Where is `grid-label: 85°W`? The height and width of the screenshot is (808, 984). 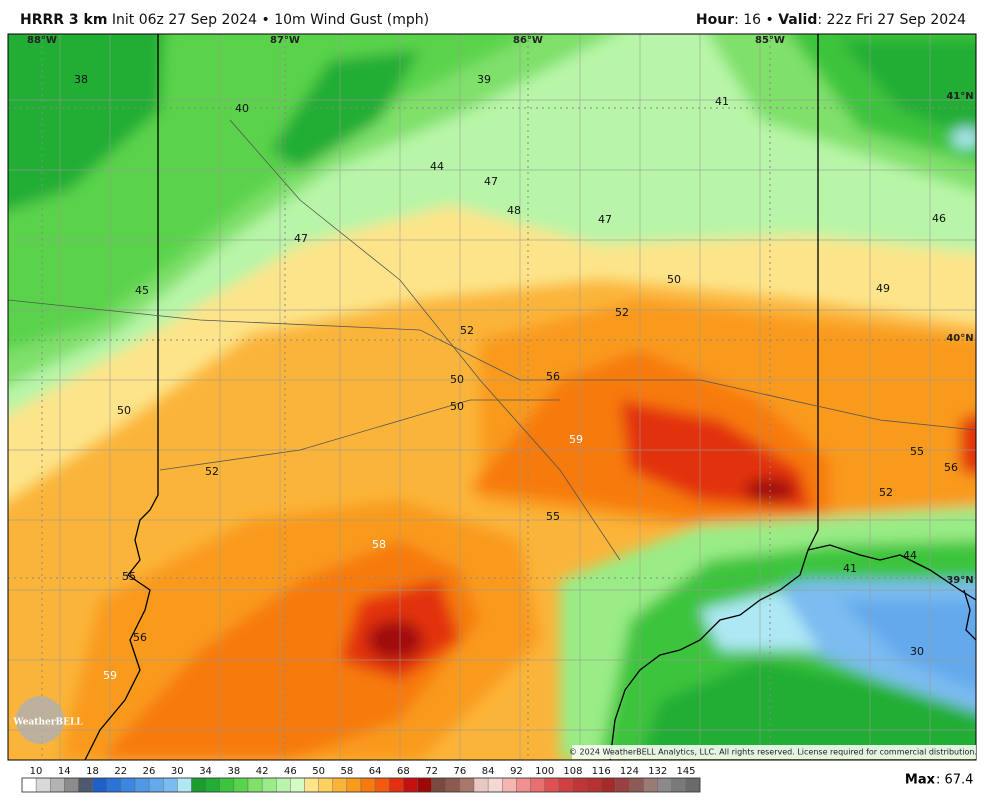
grid-label: 85°W is located at coordinates (770, 40).